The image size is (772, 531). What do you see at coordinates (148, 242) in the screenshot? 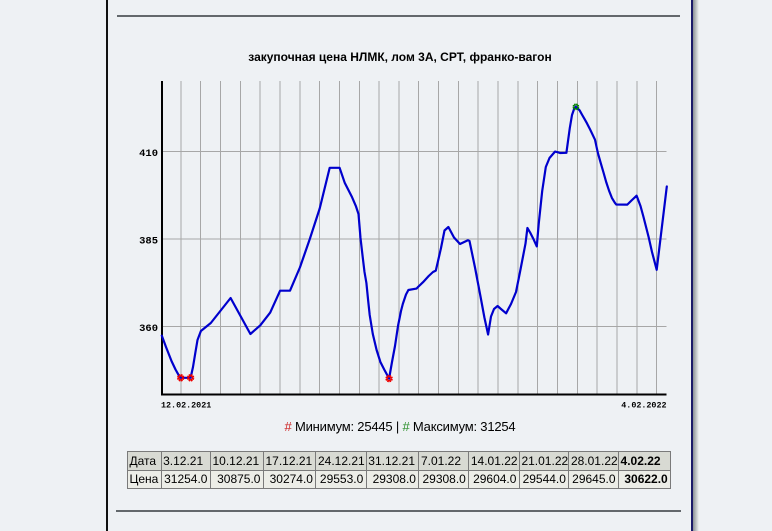
I see `svg-text: 385` at bounding box center [148, 242].